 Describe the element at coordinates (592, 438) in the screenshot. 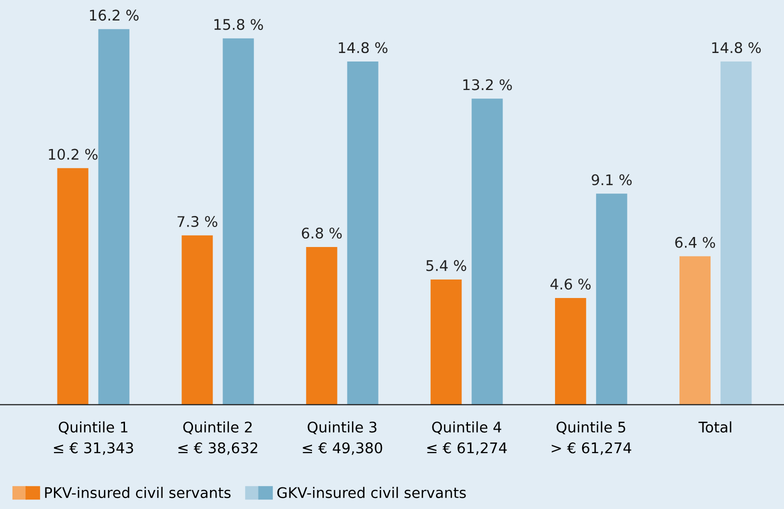

I see `x-tick-label: Quintile 5 > € 61,274` at that location.